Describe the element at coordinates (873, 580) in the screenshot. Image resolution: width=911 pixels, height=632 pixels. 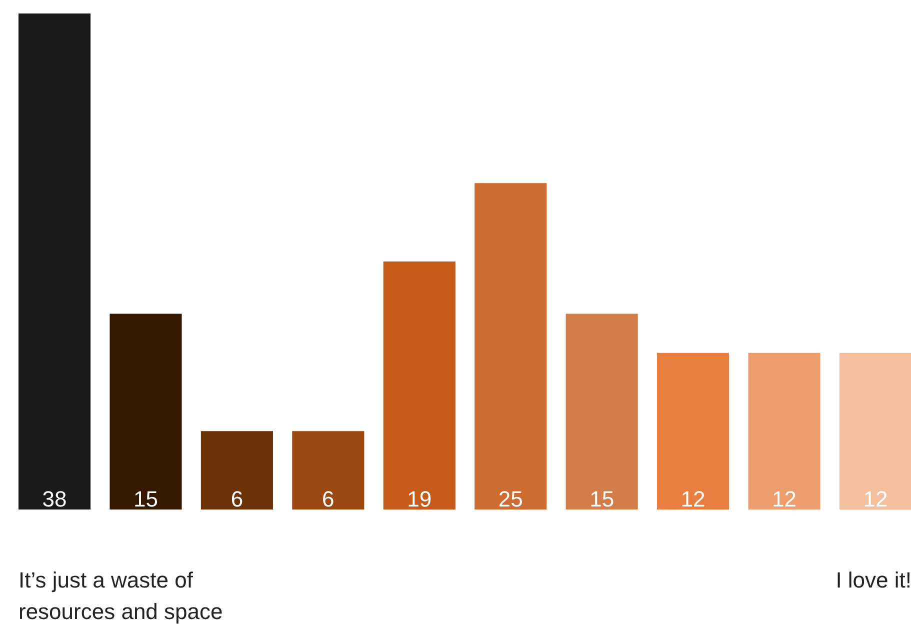
I see `text: I love it!` at that location.